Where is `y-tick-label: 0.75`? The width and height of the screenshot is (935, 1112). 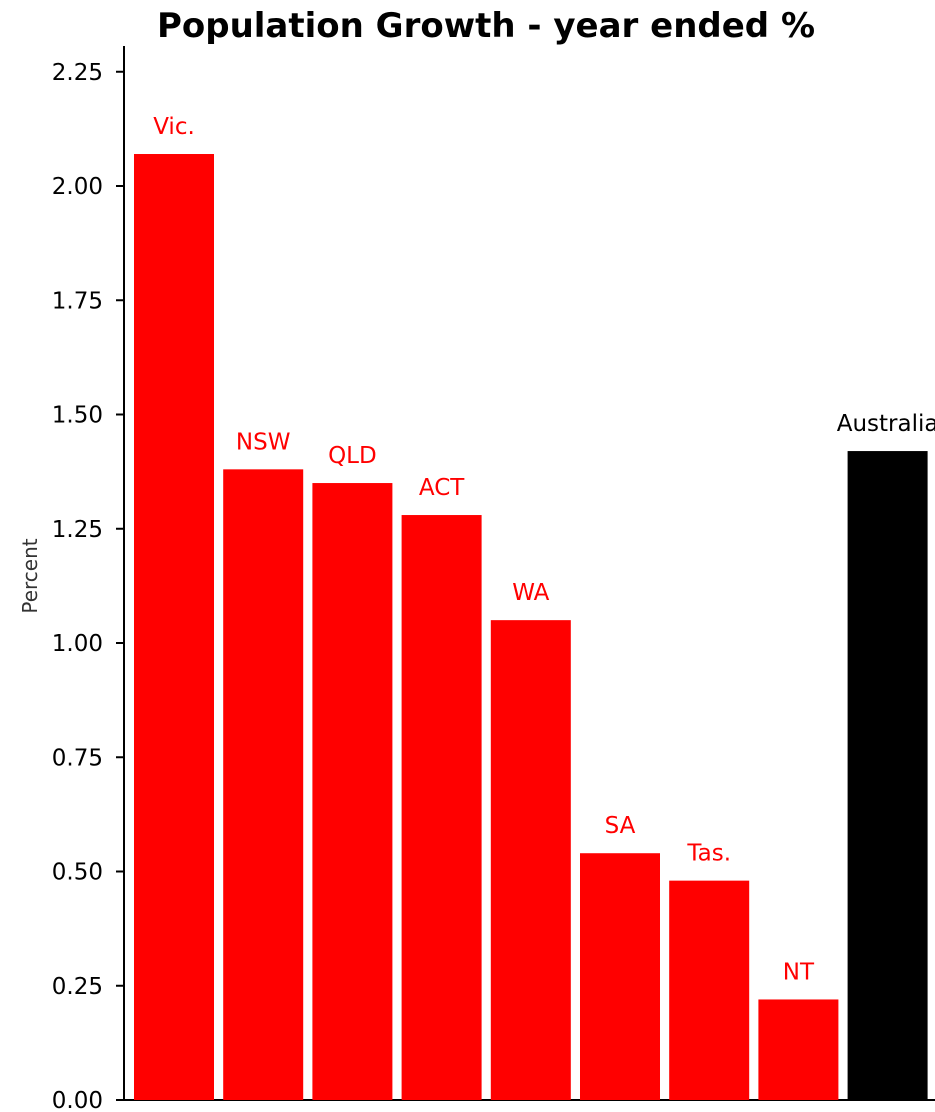
y-tick-label: 0.75 is located at coordinates (77, 758).